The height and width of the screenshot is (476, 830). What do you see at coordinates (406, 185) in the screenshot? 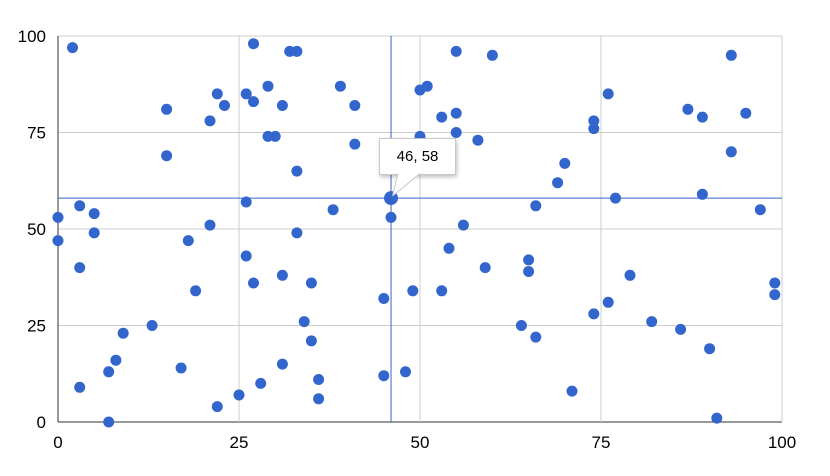
I see `tooltip-callout-tail` at bounding box center [406, 185].